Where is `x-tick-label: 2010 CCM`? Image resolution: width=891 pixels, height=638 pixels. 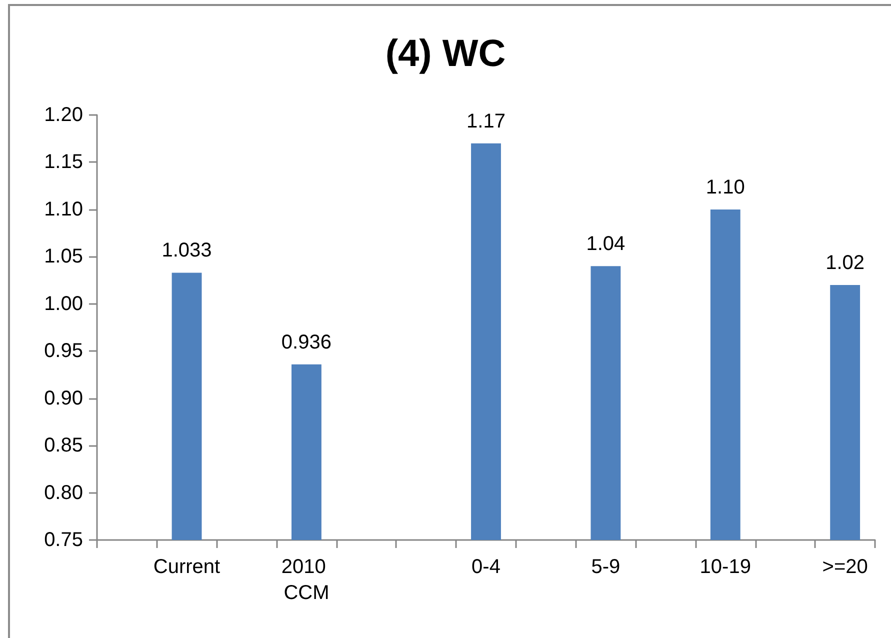 x-tick-label: 2010 CCM is located at coordinates (306, 580).